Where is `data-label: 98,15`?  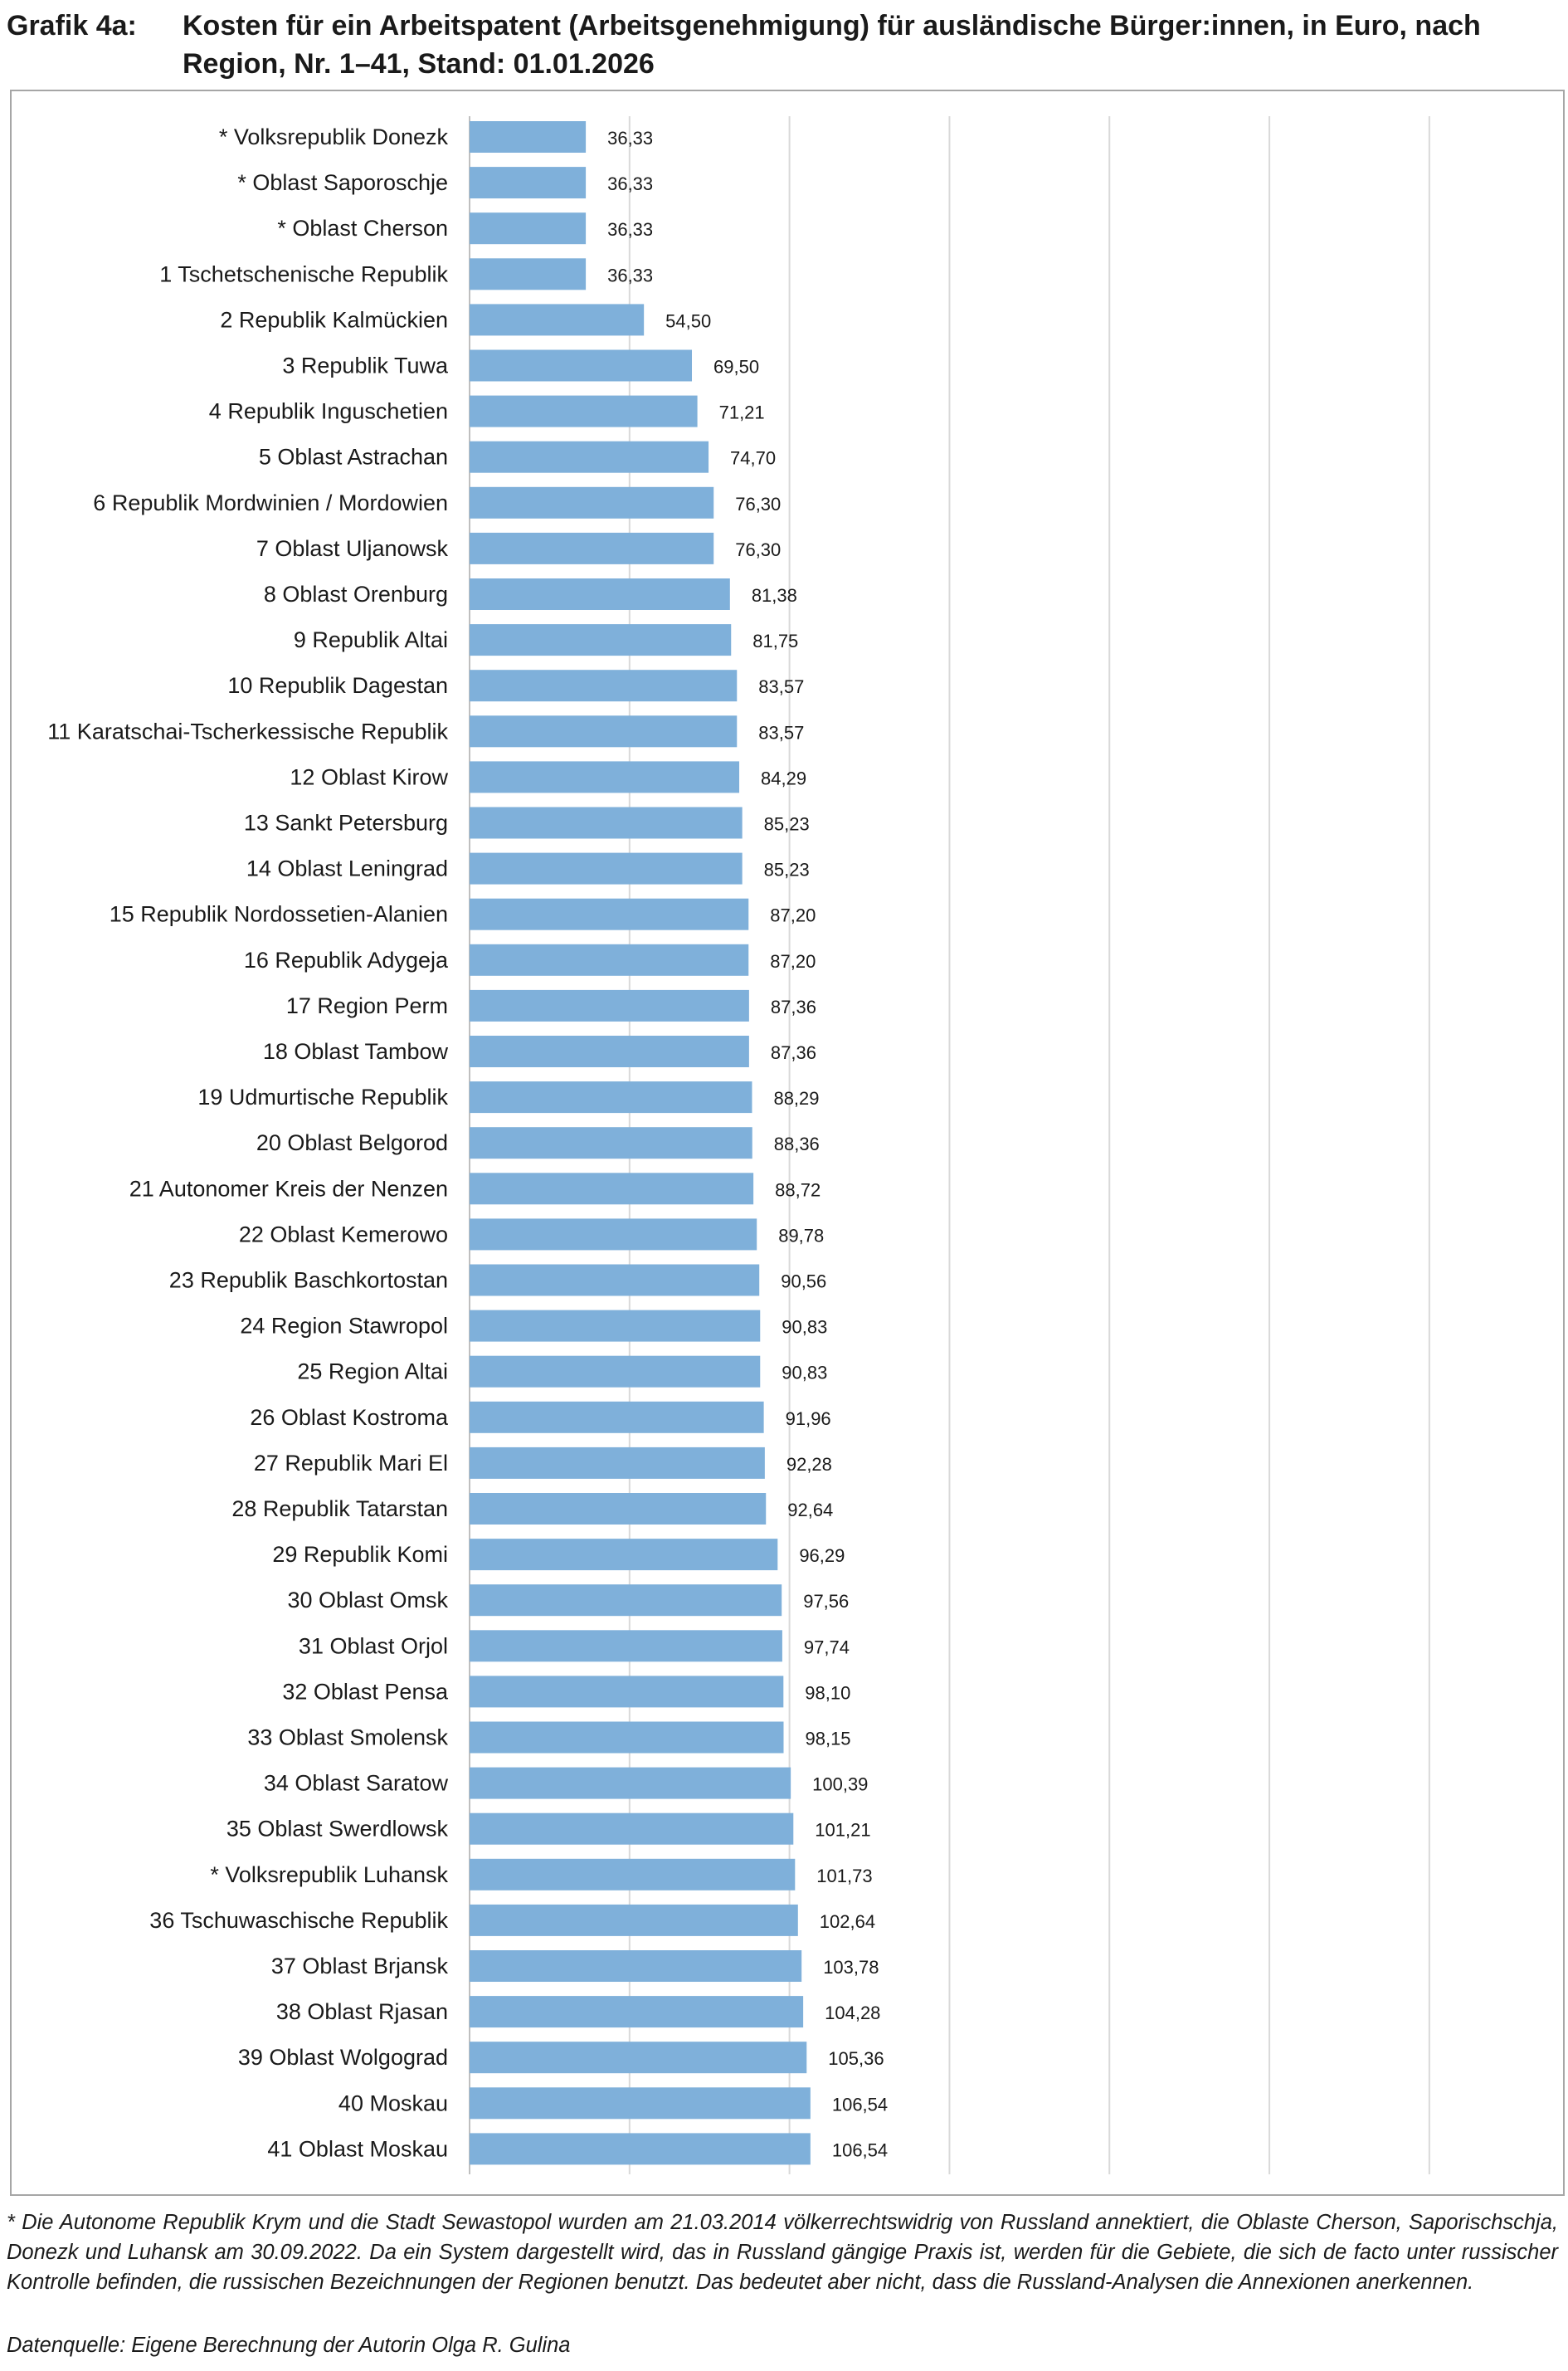 data-label: 98,15 is located at coordinates (827, 1739).